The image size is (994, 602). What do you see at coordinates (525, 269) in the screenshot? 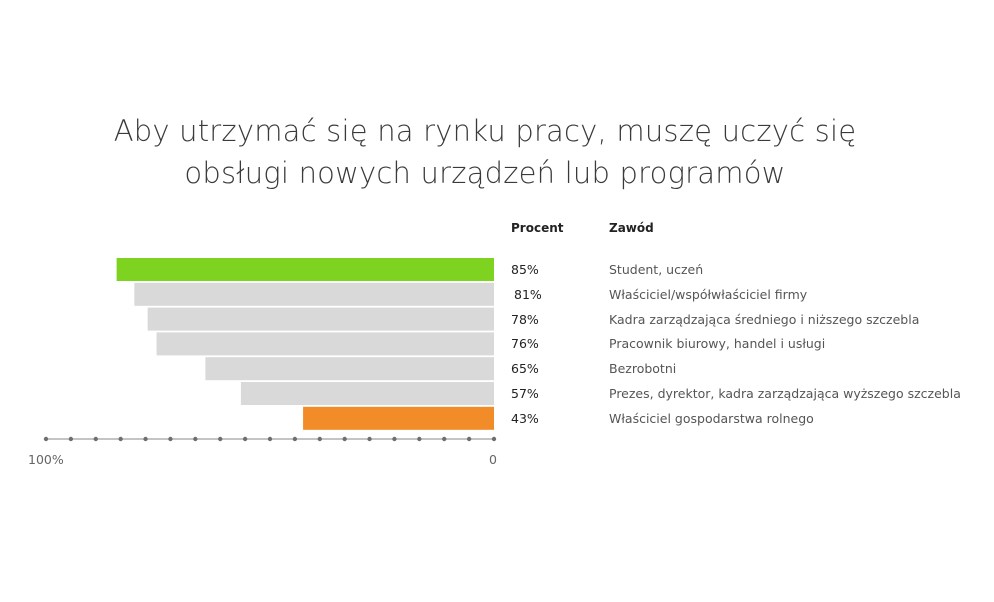
I see `value-label-1: 85%` at bounding box center [525, 269].